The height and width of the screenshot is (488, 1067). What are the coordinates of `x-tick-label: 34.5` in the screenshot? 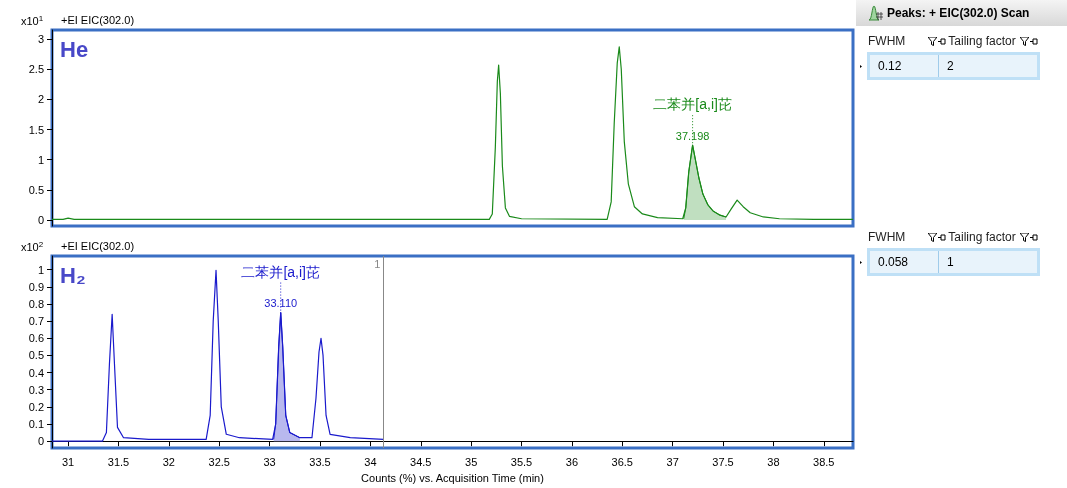 It's located at (421, 461).